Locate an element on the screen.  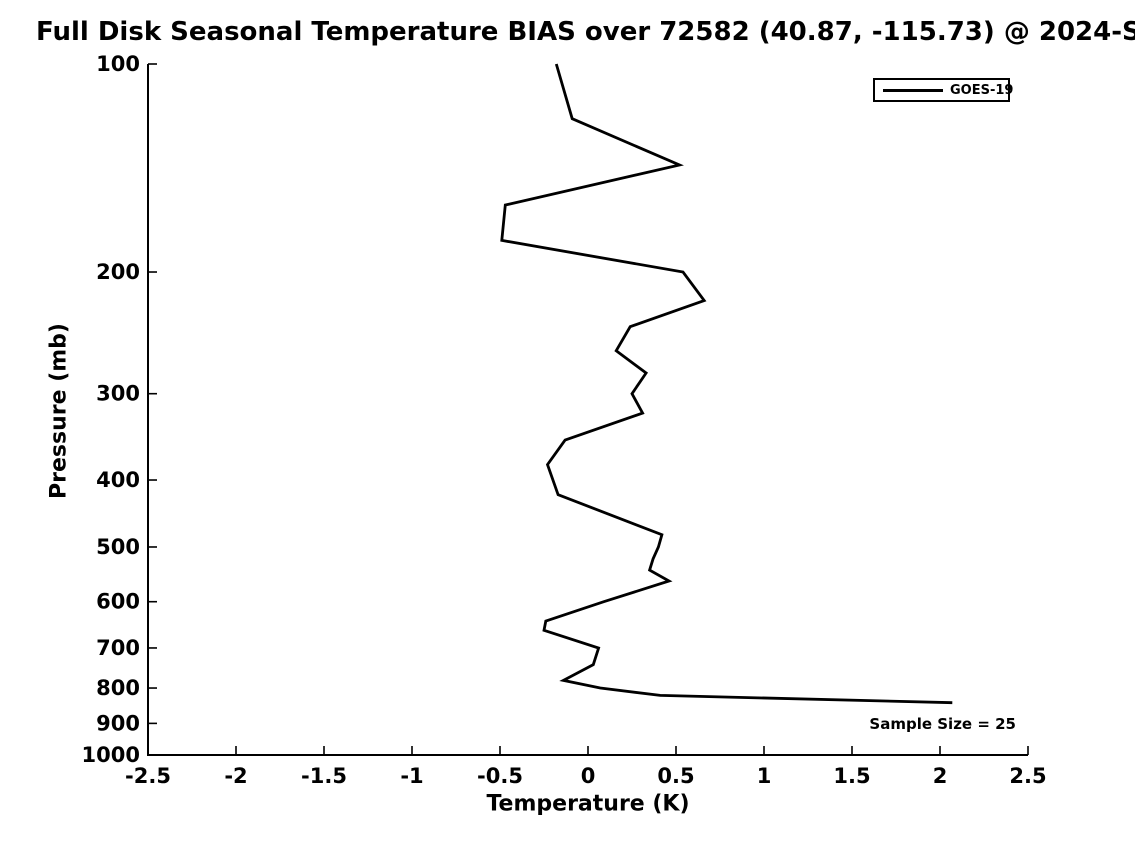
legend-entry-label: GOES-19 is located at coordinates (982, 90).